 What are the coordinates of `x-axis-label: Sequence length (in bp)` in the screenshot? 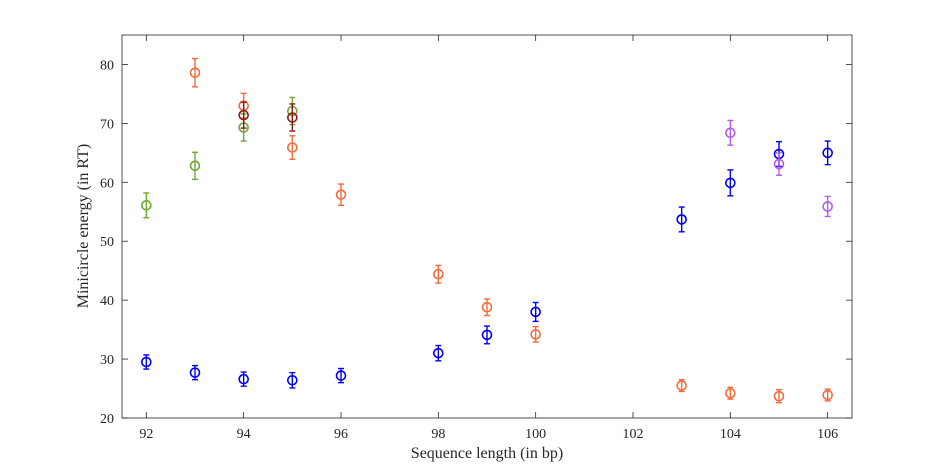 It's located at (487, 453).